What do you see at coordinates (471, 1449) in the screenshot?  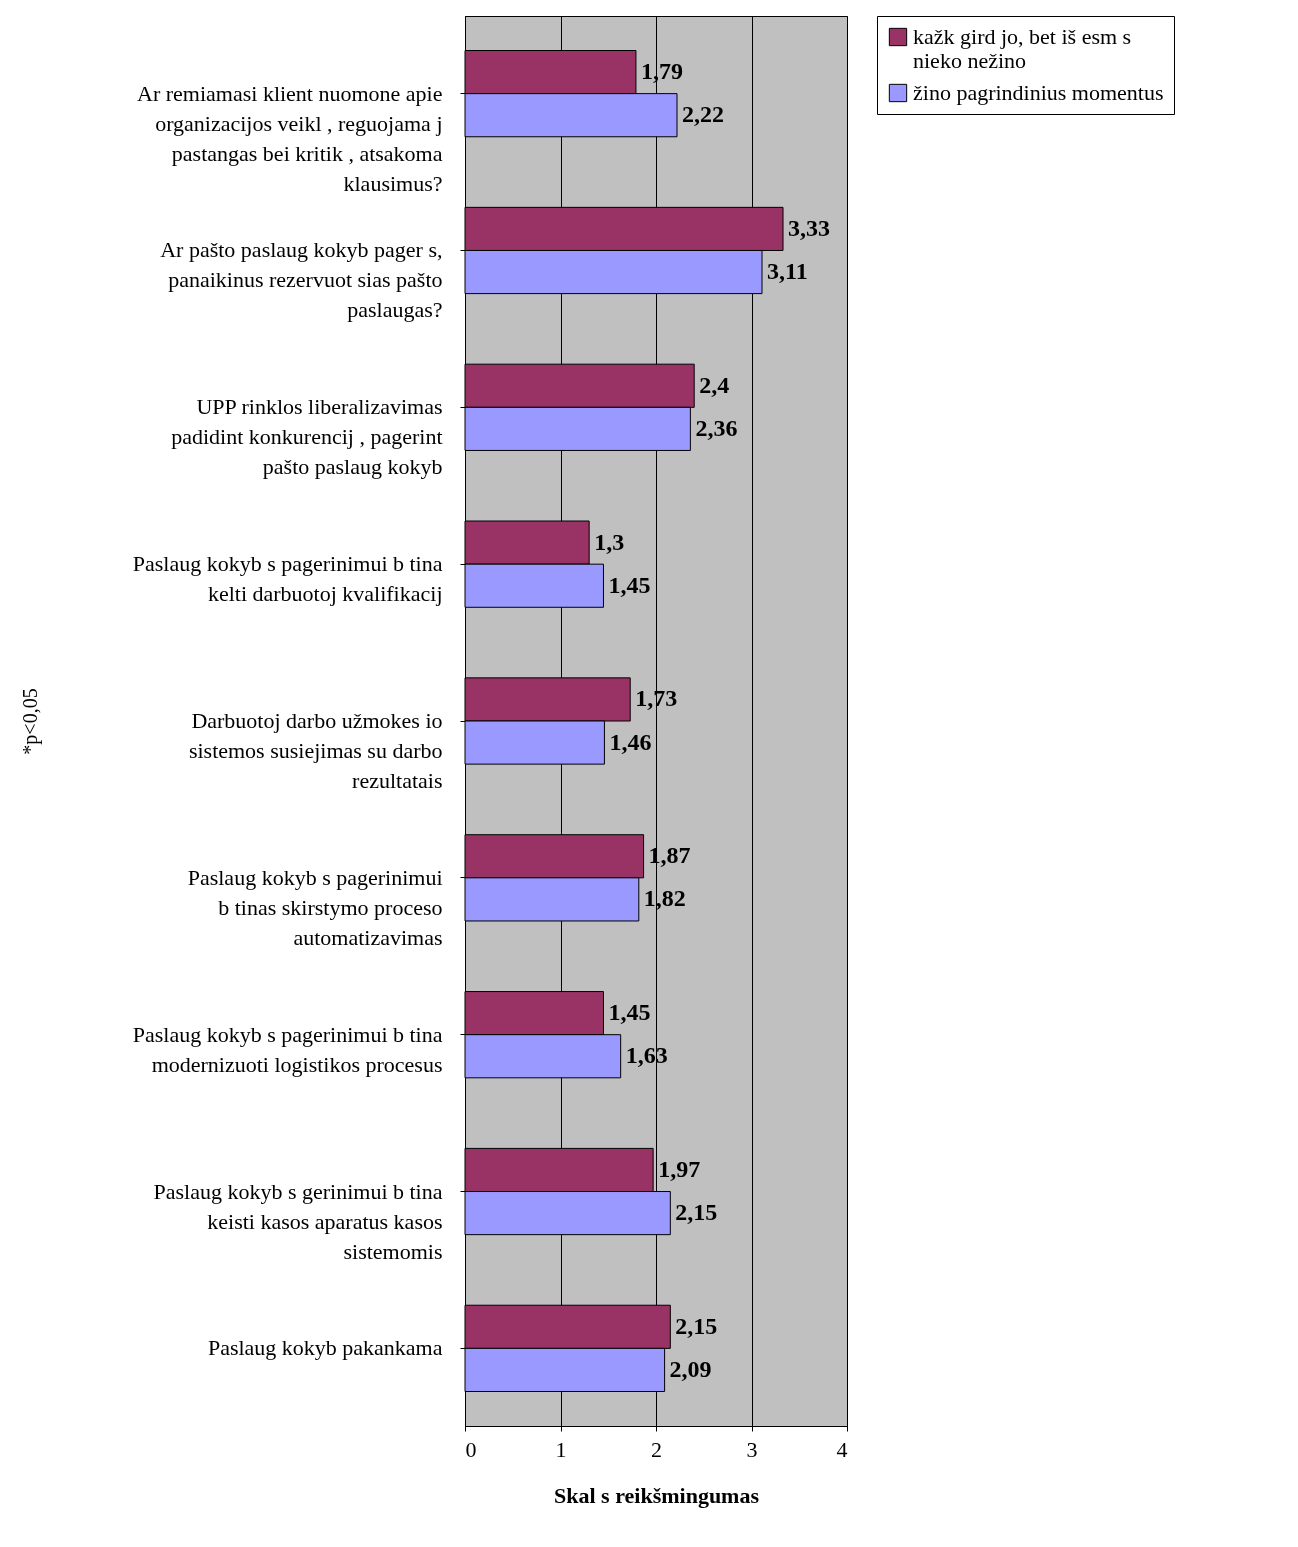 I see `x-tick-label: 0` at bounding box center [471, 1449].